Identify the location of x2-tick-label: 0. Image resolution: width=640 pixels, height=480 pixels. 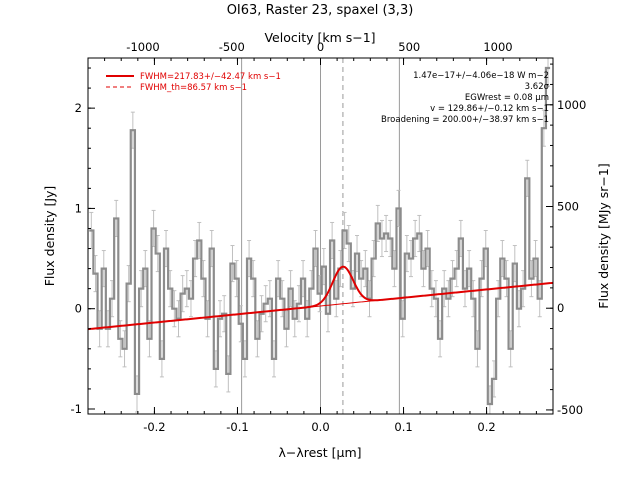
(320, 47).